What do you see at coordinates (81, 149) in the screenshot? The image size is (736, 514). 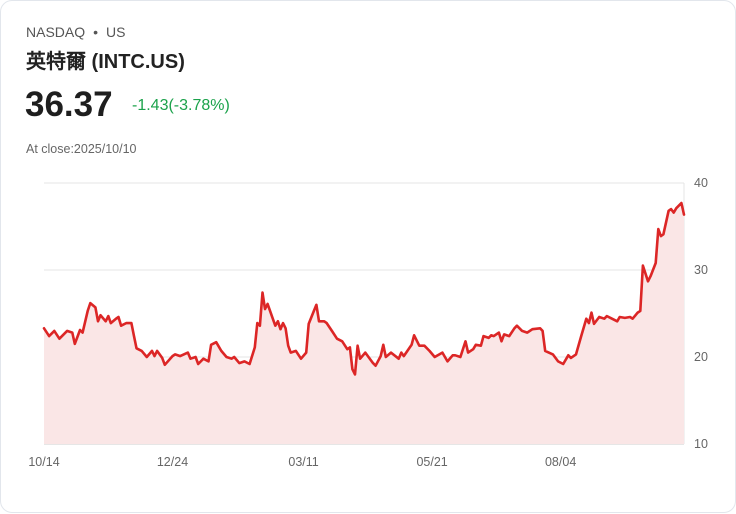 I see `close-timestamp: At close:2025/10/10` at bounding box center [81, 149].